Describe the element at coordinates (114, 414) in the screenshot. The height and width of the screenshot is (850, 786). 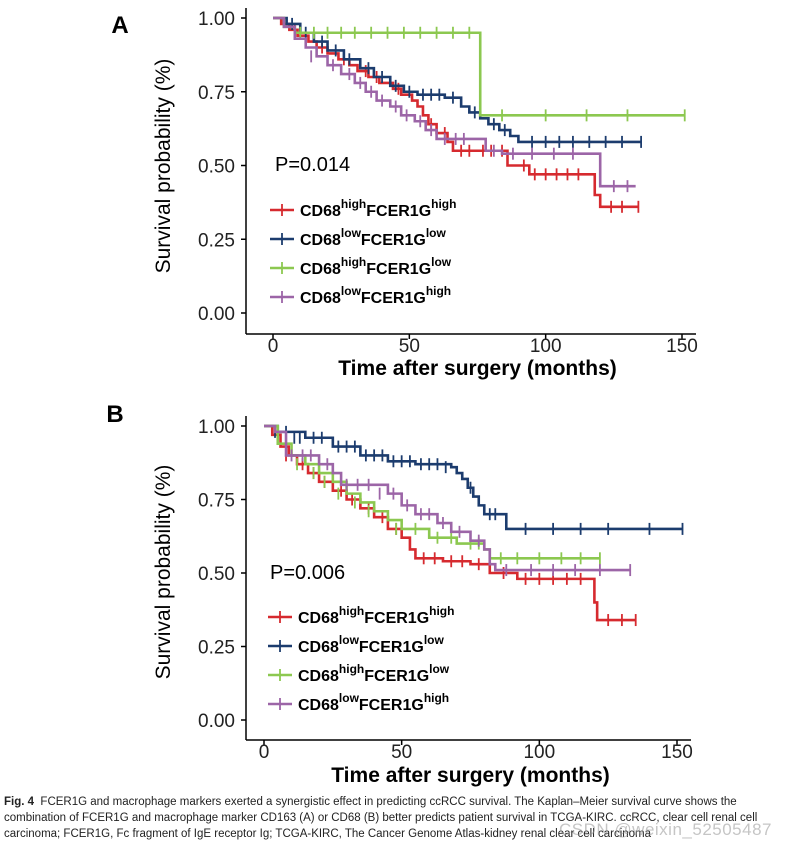
I see `panel-label: B` at that location.